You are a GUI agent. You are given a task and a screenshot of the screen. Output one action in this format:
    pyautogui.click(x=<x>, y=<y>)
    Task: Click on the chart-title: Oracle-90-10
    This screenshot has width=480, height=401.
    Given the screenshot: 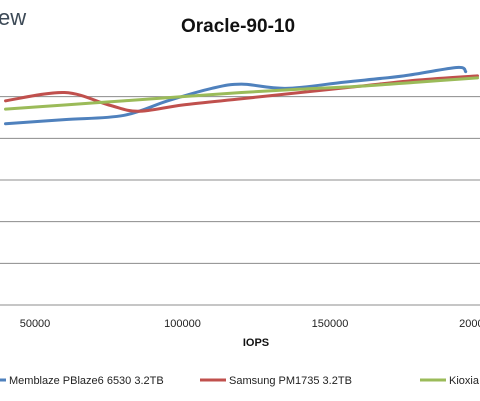 What is the action you would take?
    pyautogui.click(x=238, y=26)
    